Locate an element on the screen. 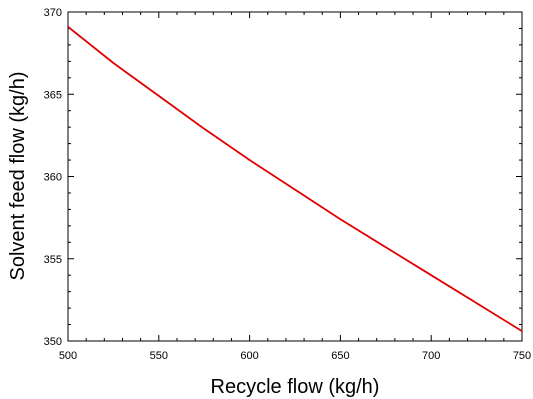 The width and height of the screenshot is (533, 399). y-tick-label: 370 is located at coordinates (53, 13).